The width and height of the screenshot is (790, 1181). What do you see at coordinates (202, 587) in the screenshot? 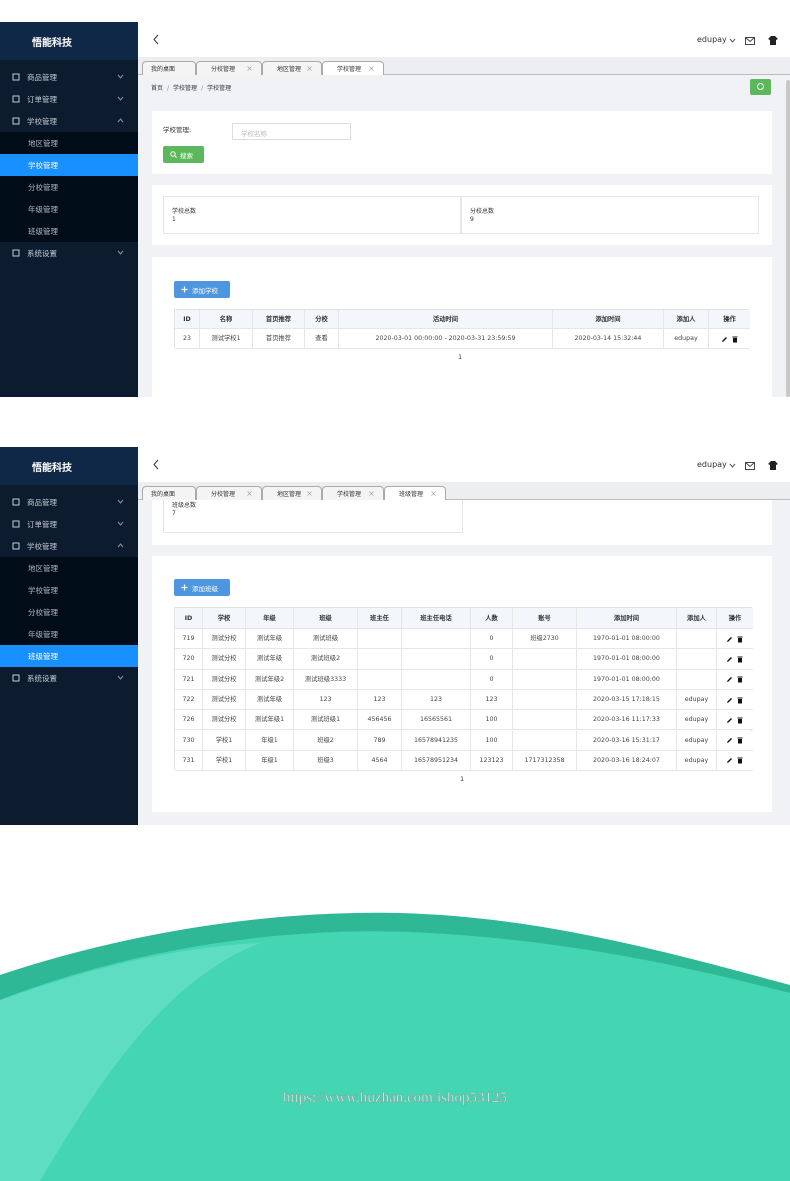
I see `add-button: 添加班级` at bounding box center [202, 587].